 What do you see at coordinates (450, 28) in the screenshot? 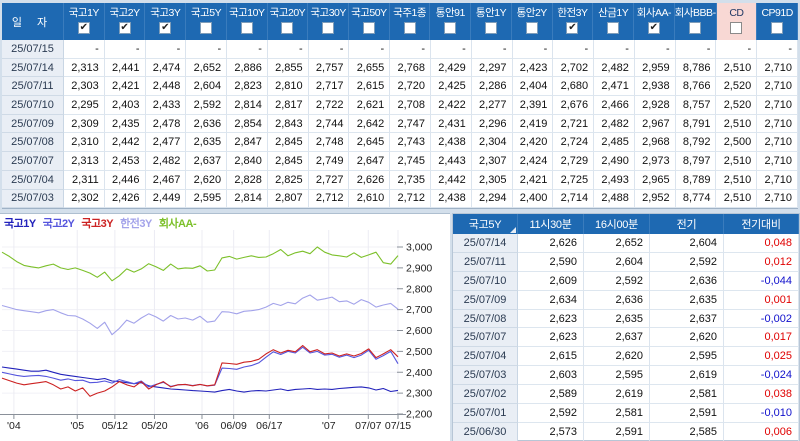
I see `column-checkbox-통안91` at bounding box center [450, 28].